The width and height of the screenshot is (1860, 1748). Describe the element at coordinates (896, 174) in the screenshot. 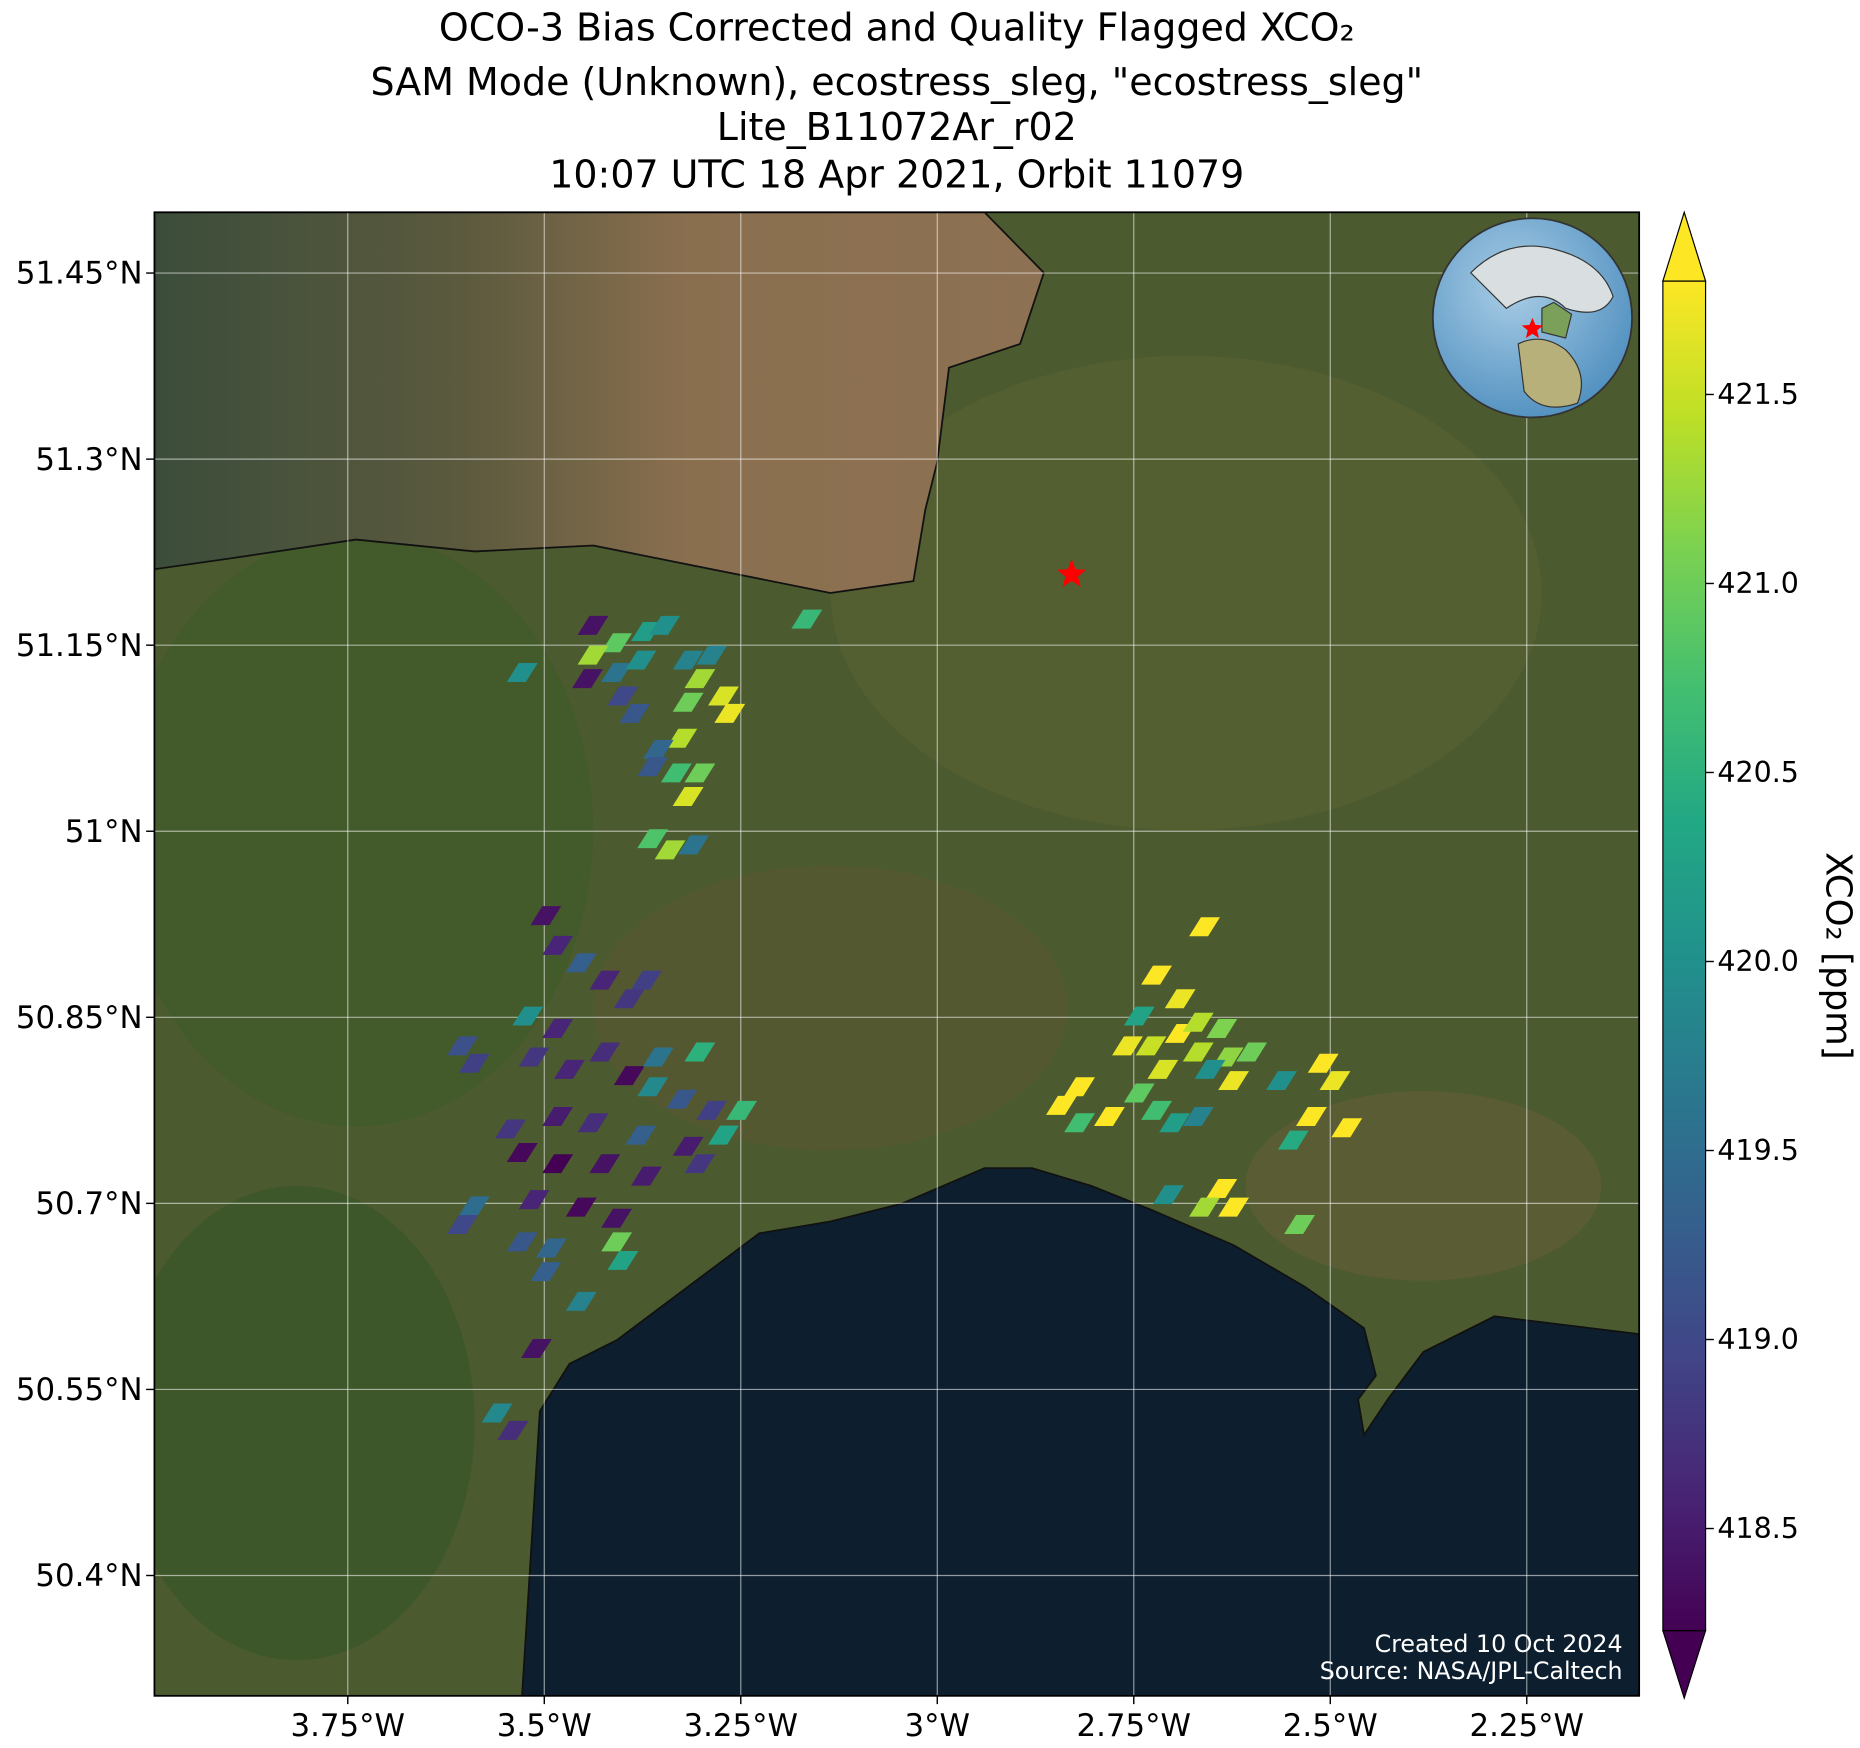

I see `title-line: 10:07 UTC 18 Apr 2021, Orbit 11079` at that location.